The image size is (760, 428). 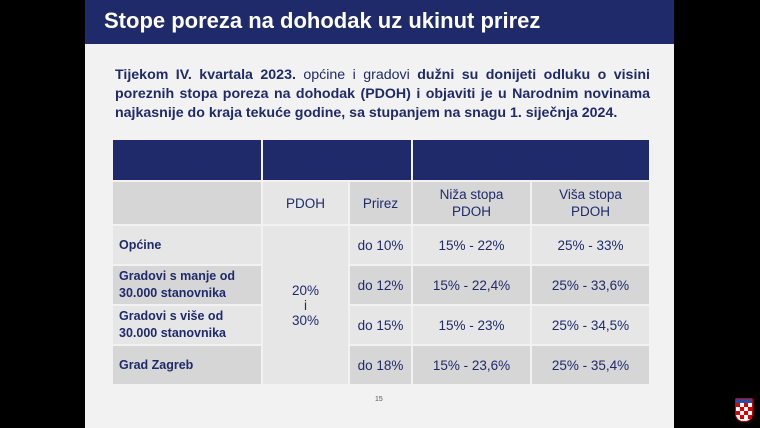 What do you see at coordinates (187, 245) in the screenshot?
I see `row-label: Općine` at bounding box center [187, 245].